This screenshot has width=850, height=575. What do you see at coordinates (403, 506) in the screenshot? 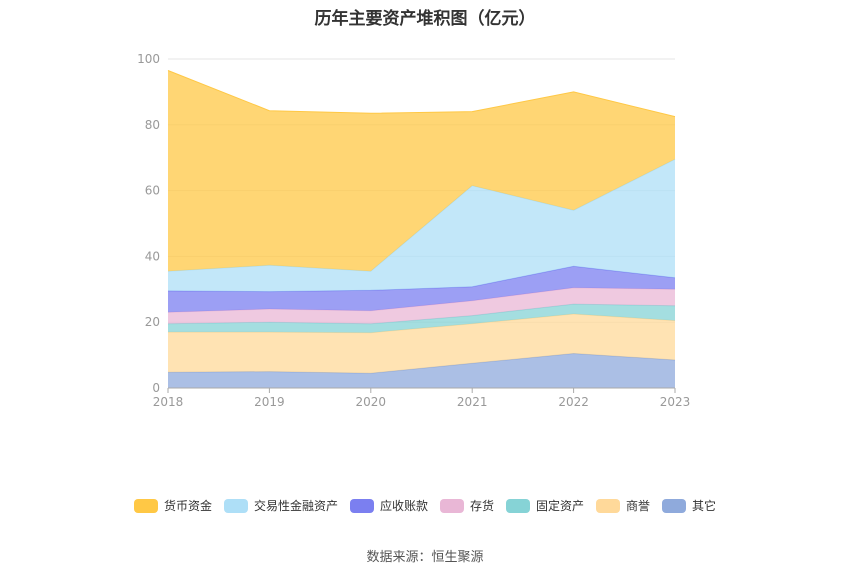
I see `legend-label: 应收账款` at bounding box center [403, 506].